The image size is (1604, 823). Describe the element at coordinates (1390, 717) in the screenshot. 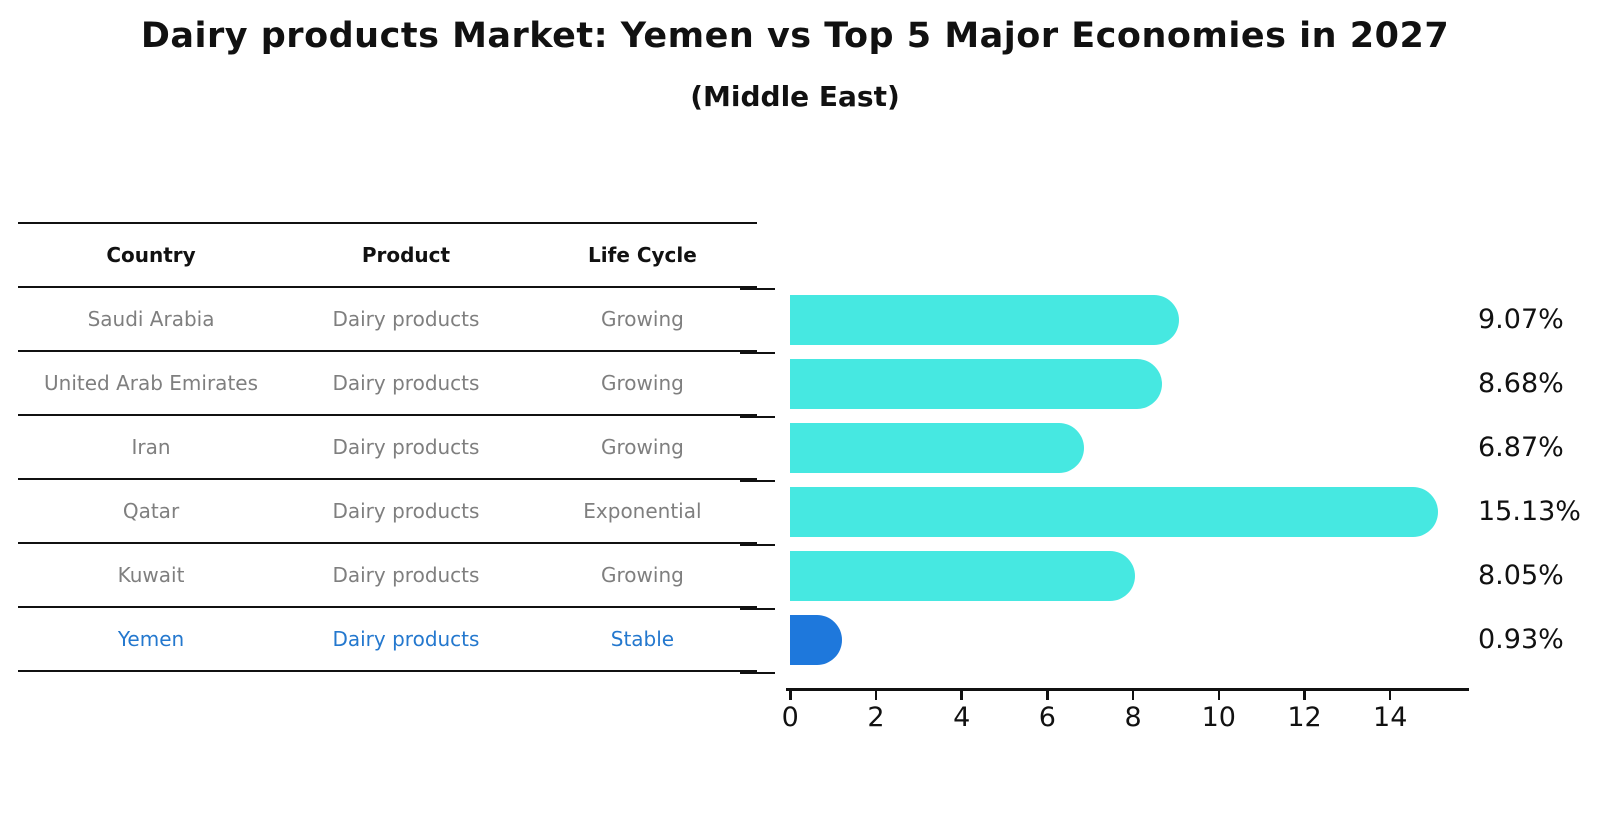

I see `x-axis-tick-label: 14` at that location.